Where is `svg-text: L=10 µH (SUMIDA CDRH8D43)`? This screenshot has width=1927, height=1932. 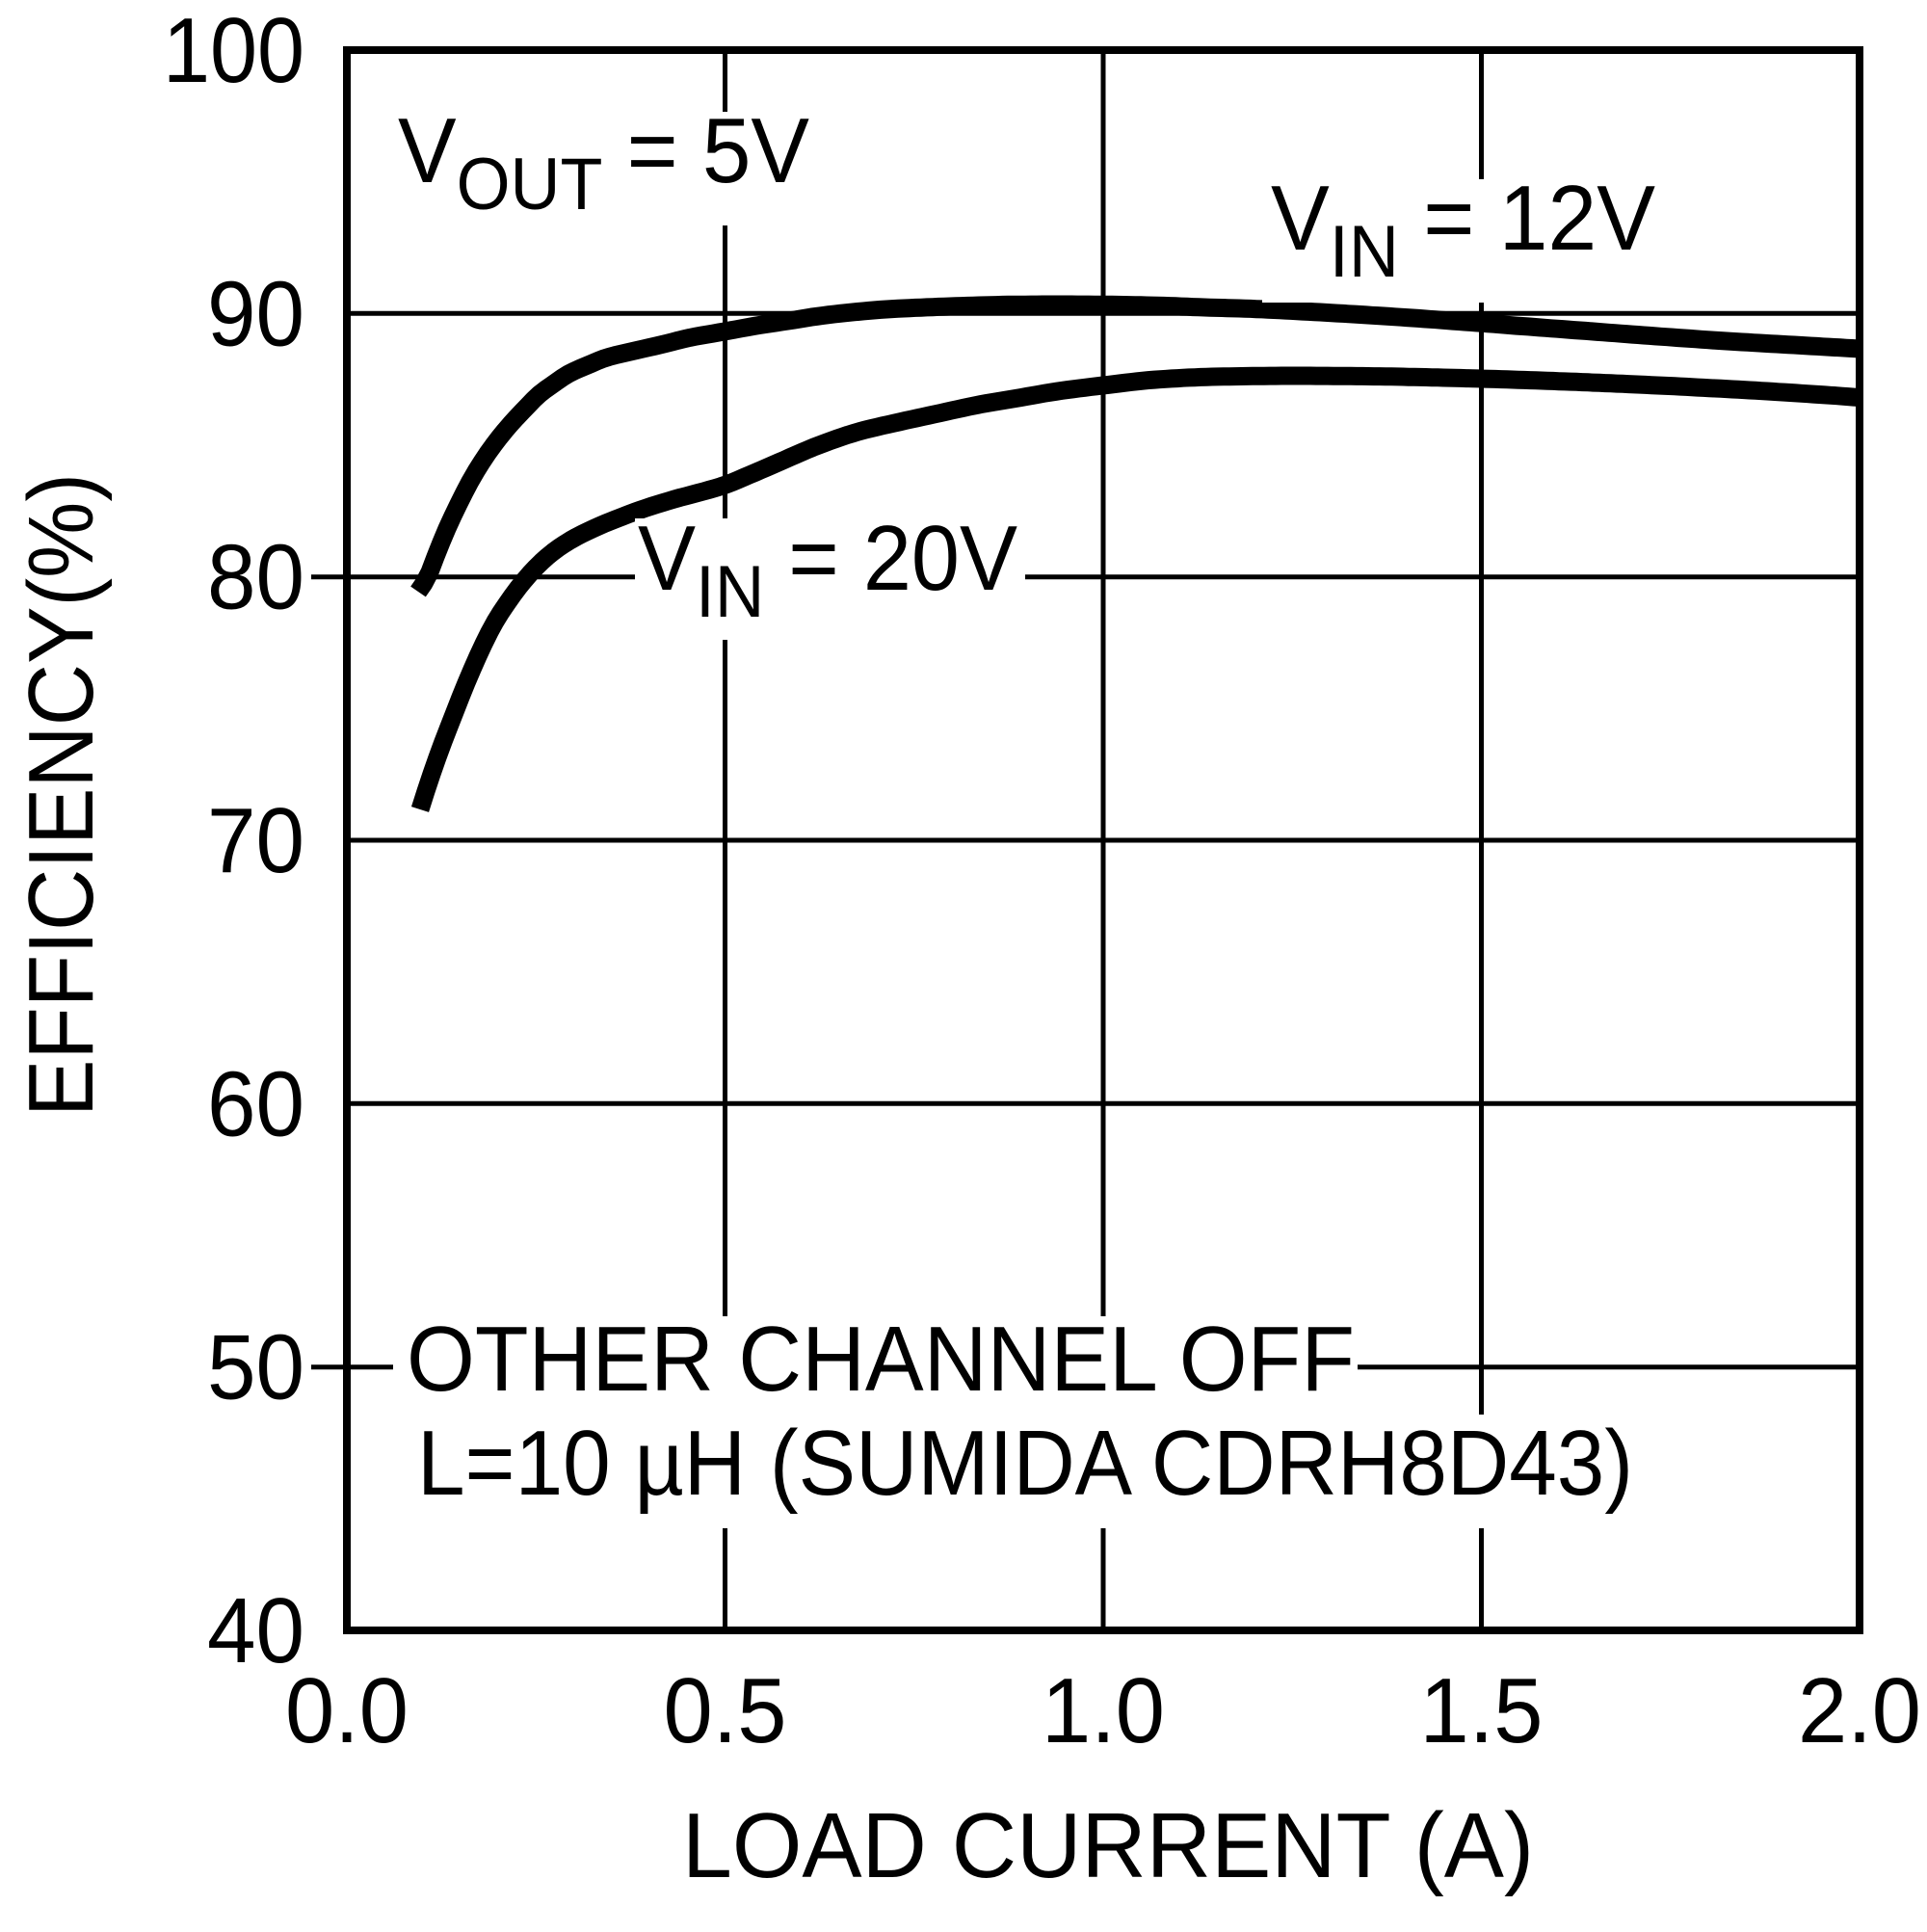
svg-text: L=10 µH (SUMIDA CDRH8D43) is located at coordinates (1025, 1463).